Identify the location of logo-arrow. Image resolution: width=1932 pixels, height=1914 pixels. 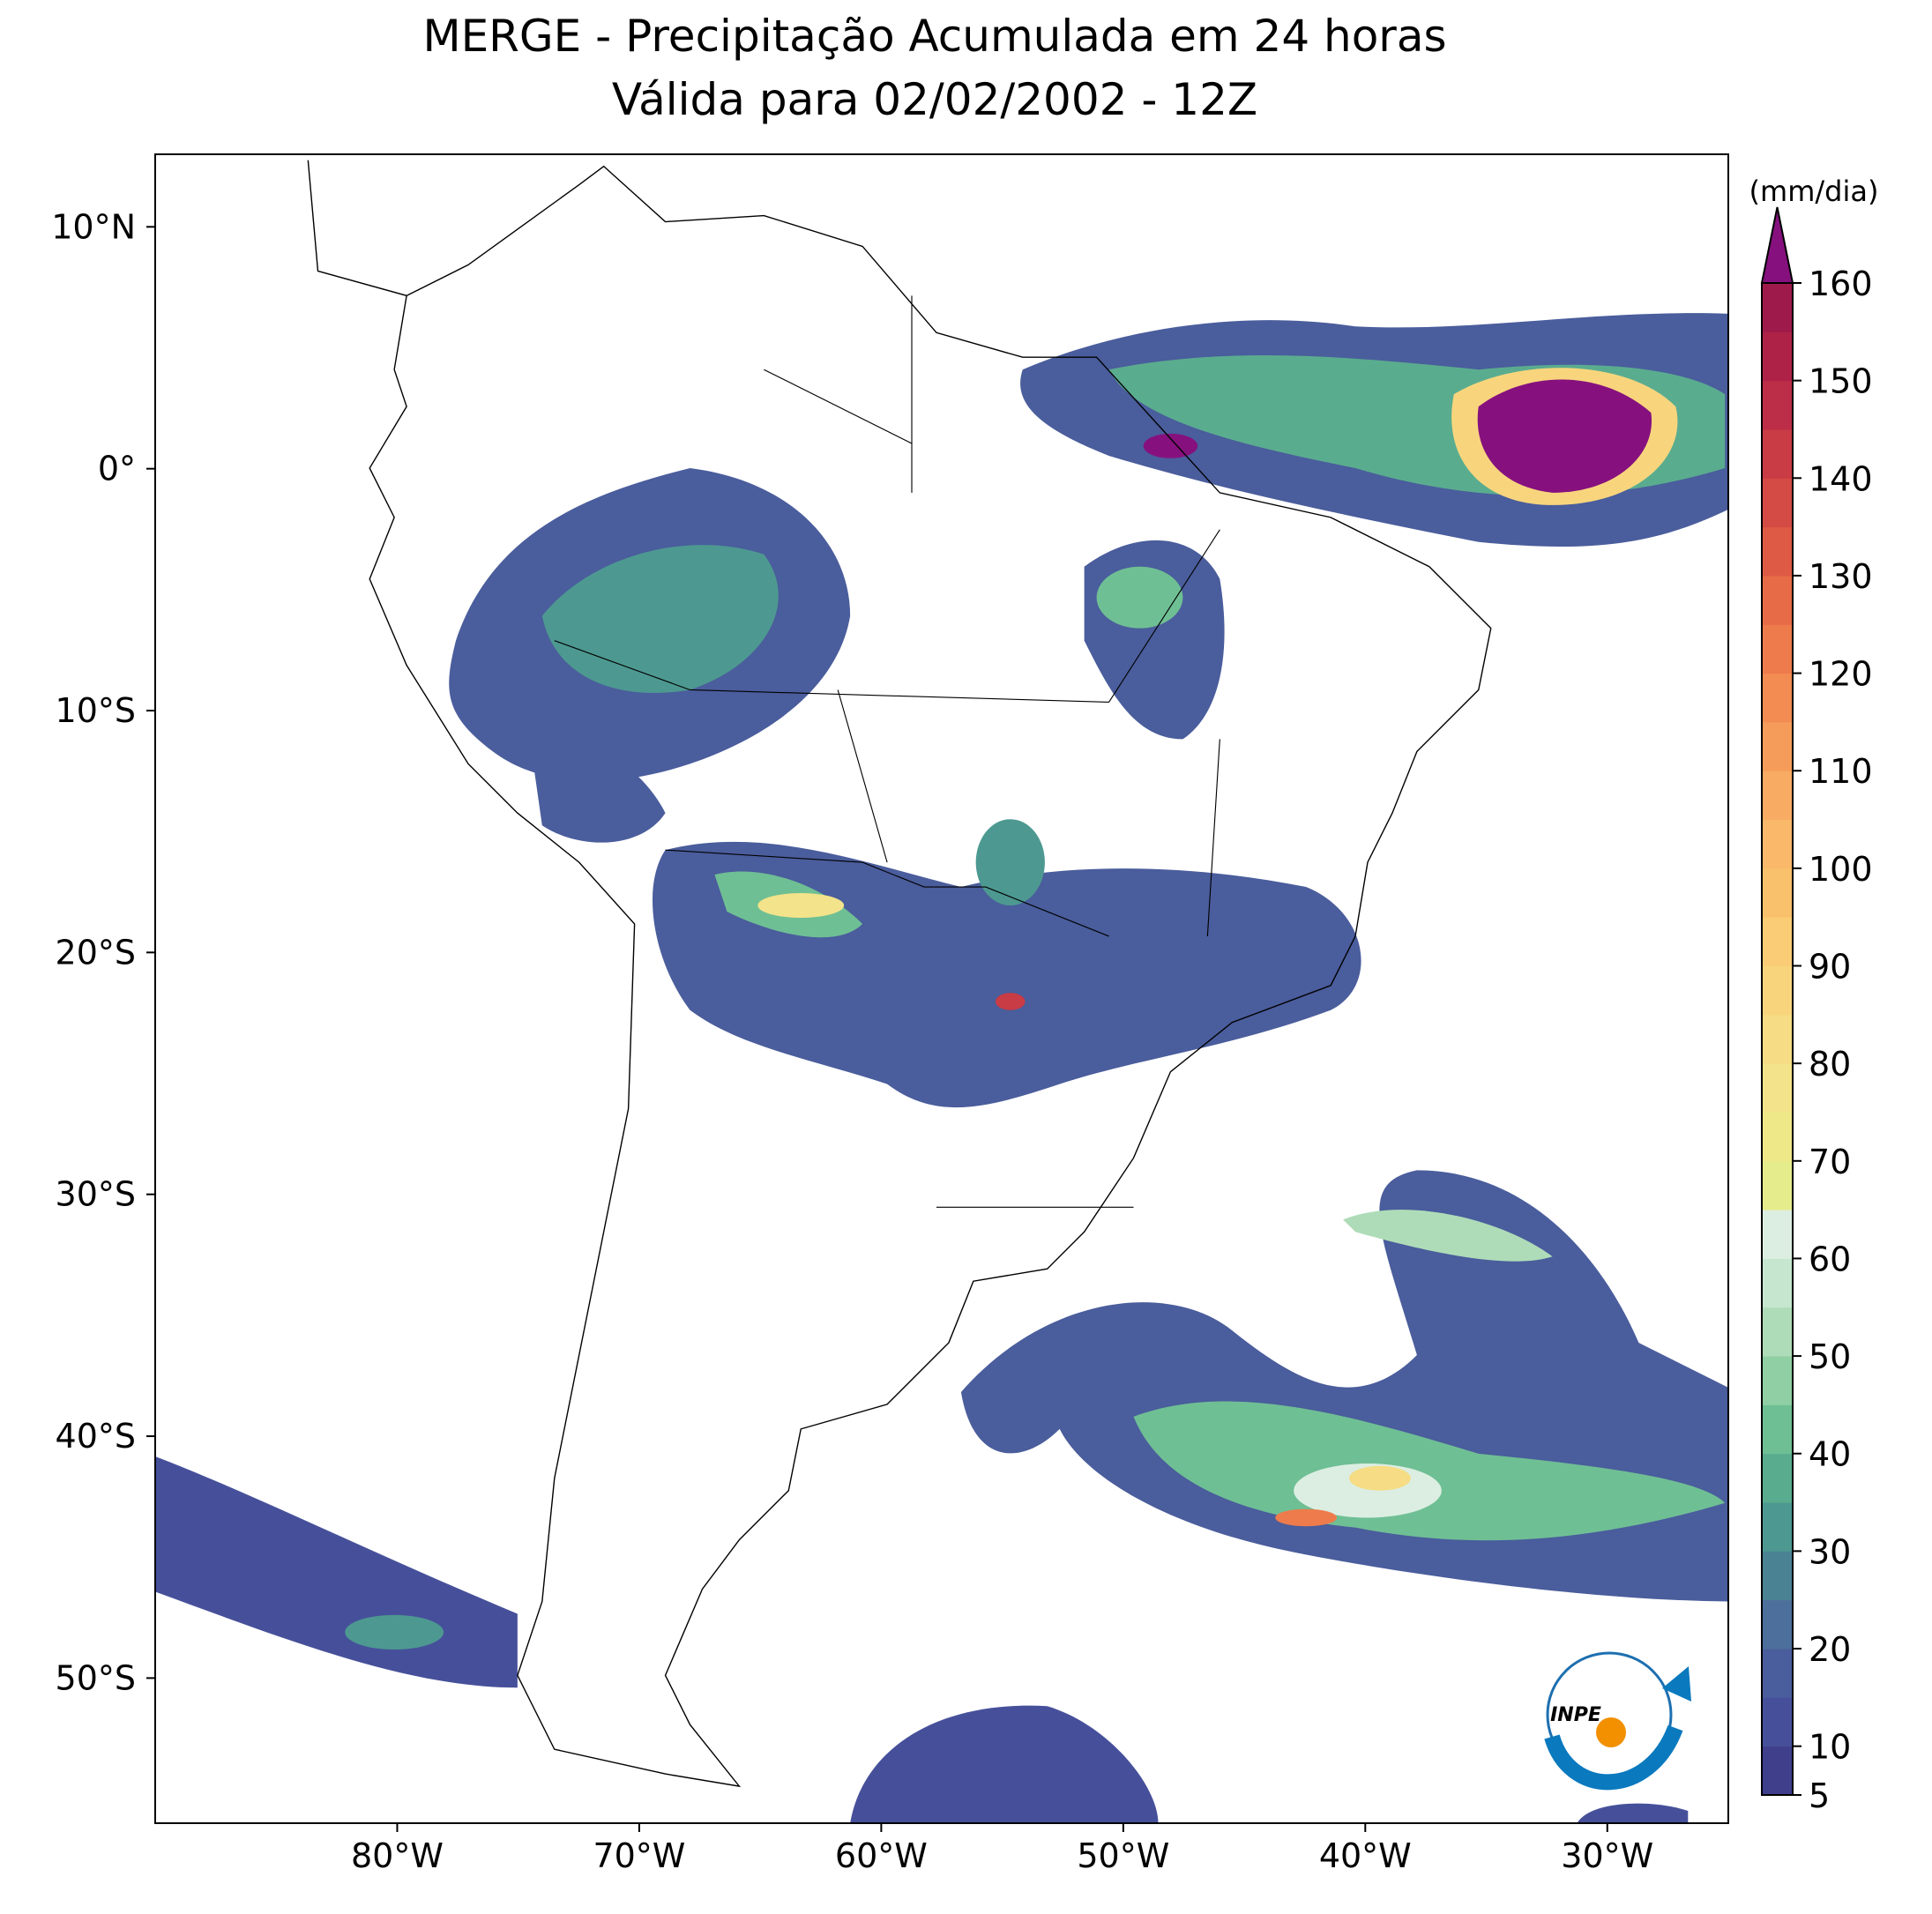
(1613, 1757).